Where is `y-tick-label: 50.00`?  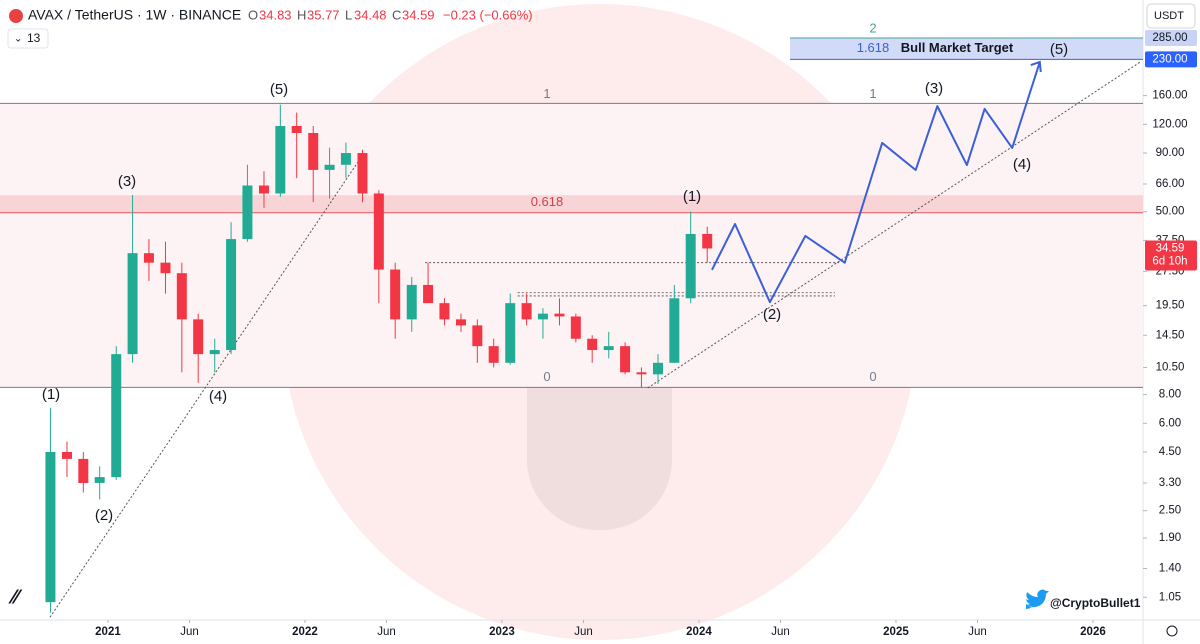 y-tick-label: 50.00 is located at coordinates (1170, 212).